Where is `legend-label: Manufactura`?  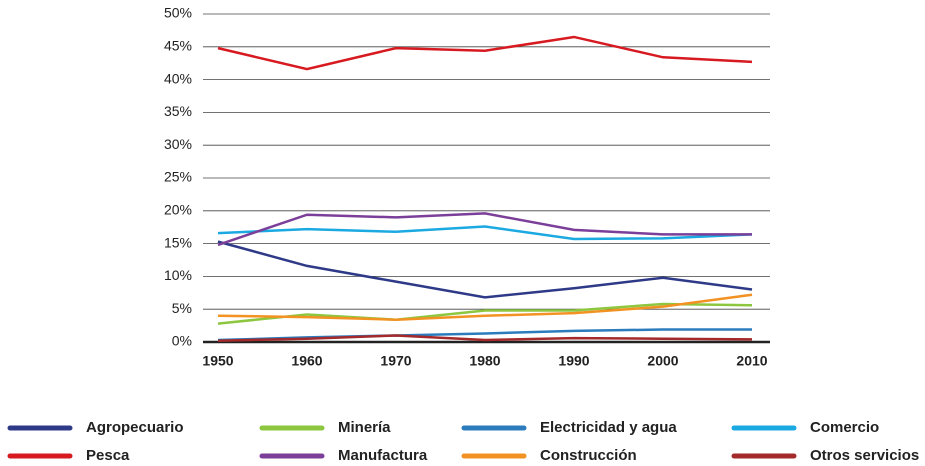
legend-label: Manufactura is located at coordinates (383, 455).